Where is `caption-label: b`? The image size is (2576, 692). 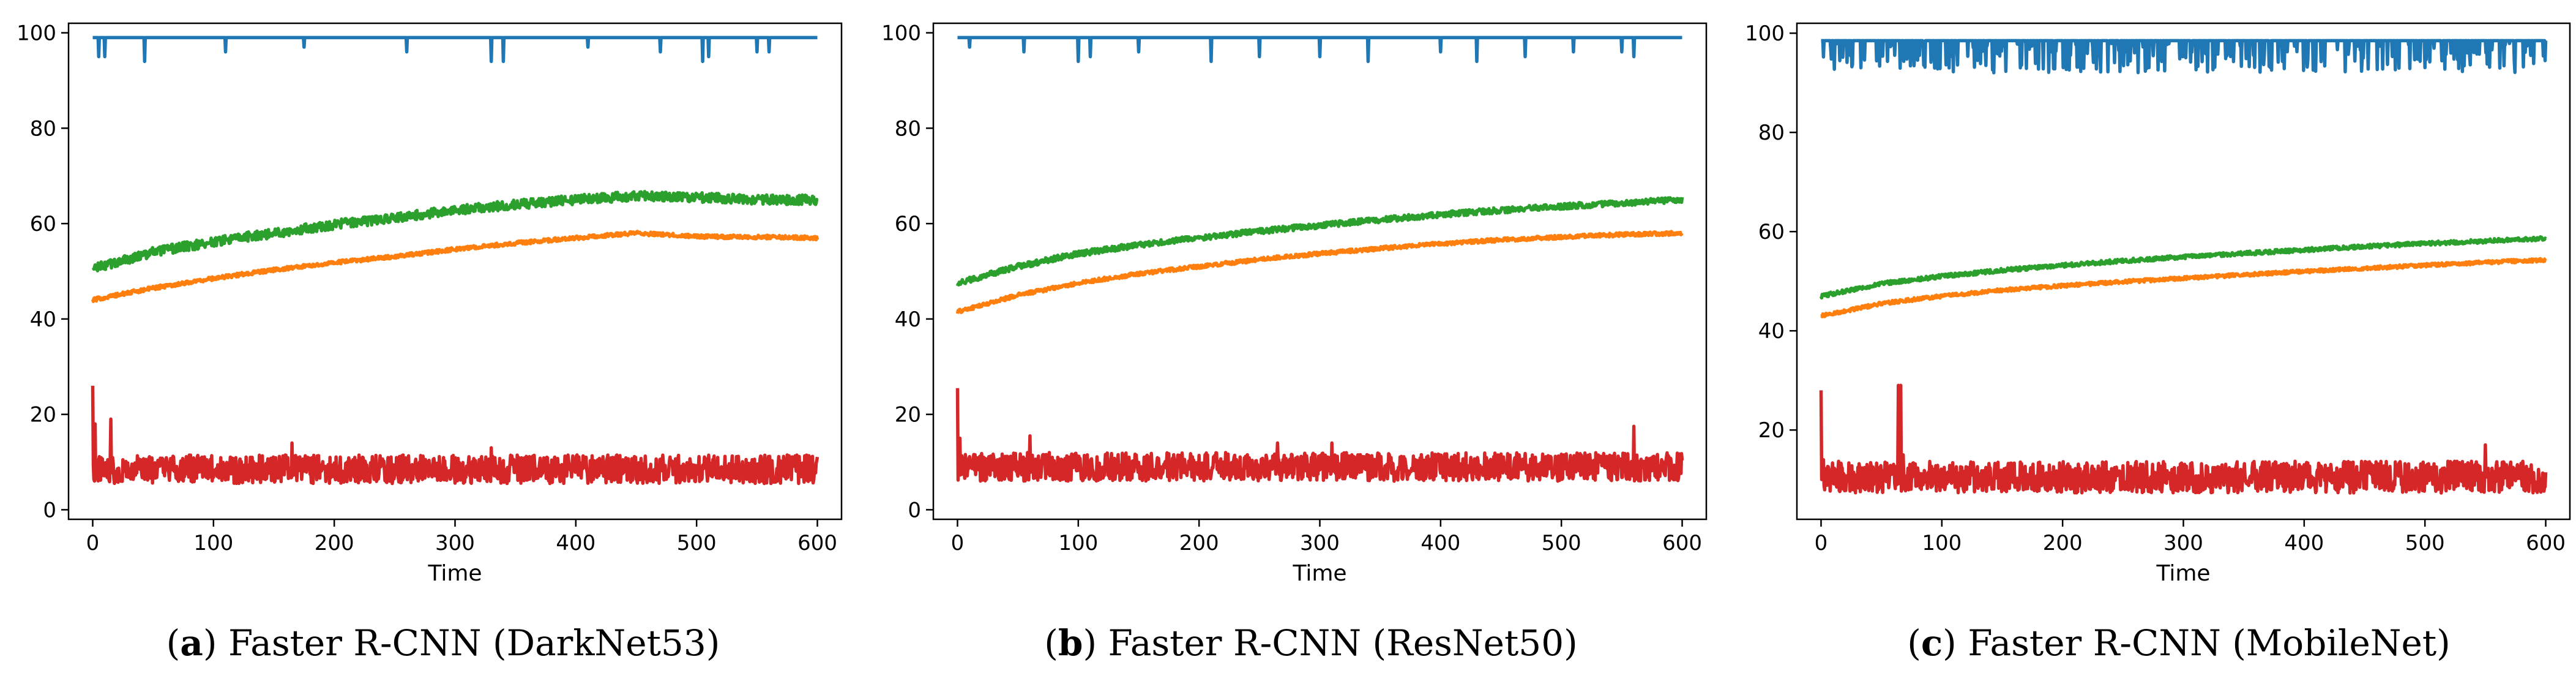 caption-label: b is located at coordinates (1070, 643).